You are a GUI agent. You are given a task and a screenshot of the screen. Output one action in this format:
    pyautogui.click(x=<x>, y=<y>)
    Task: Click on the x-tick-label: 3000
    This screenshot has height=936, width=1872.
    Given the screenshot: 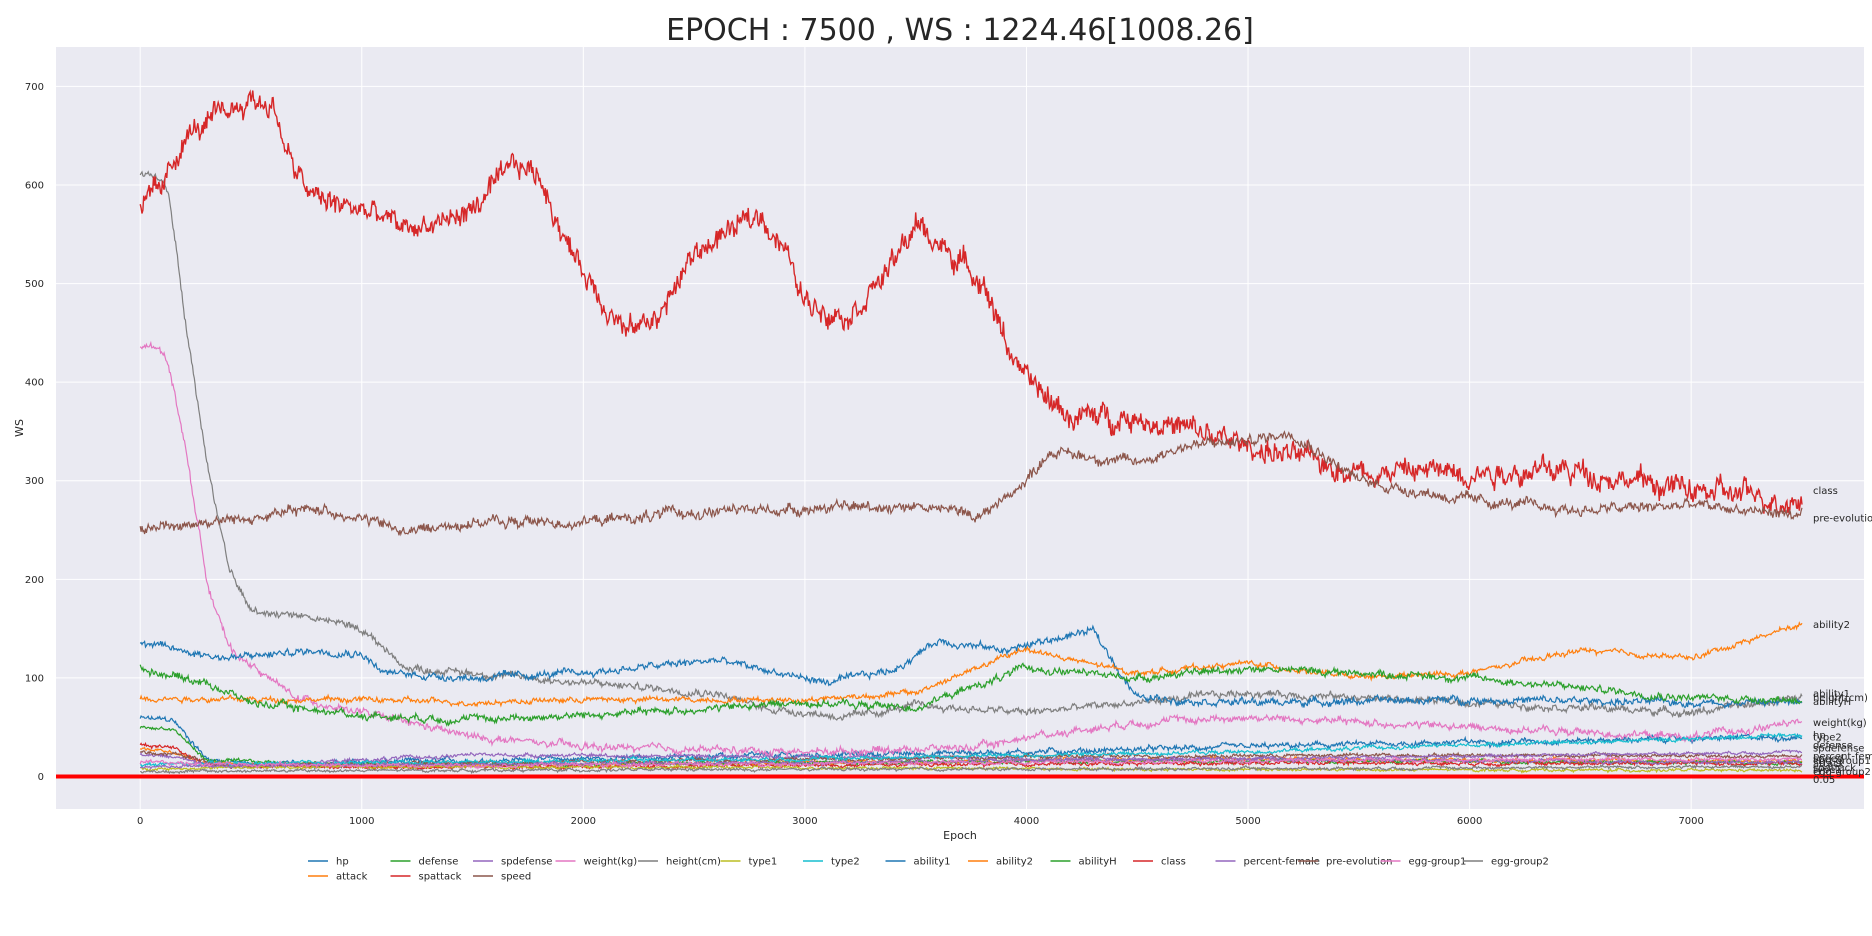 What is the action you would take?
    pyautogui.click(x=804, y=821)
    